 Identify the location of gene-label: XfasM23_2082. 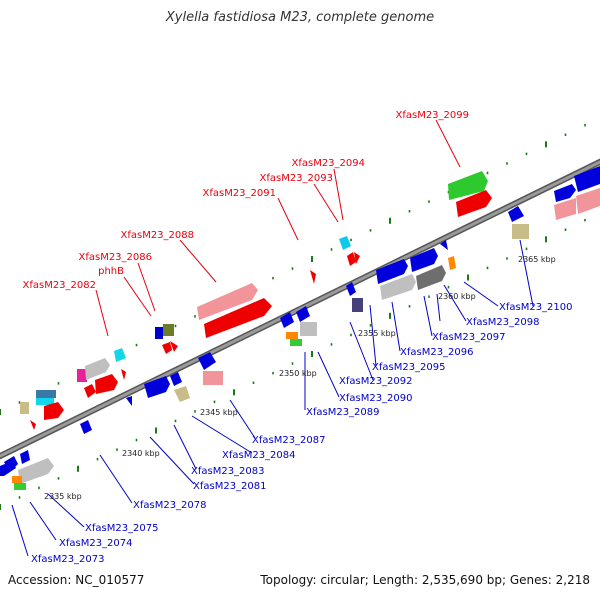
(59, 285).